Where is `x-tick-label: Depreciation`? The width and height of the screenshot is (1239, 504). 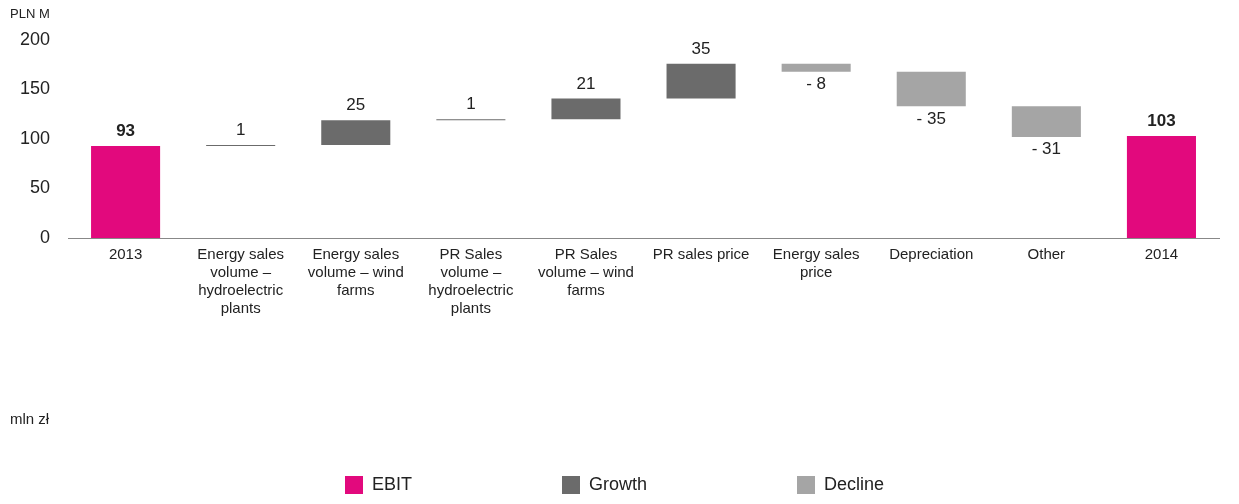
x-tick-label: Depreciation is located at coordinates (931, 254).